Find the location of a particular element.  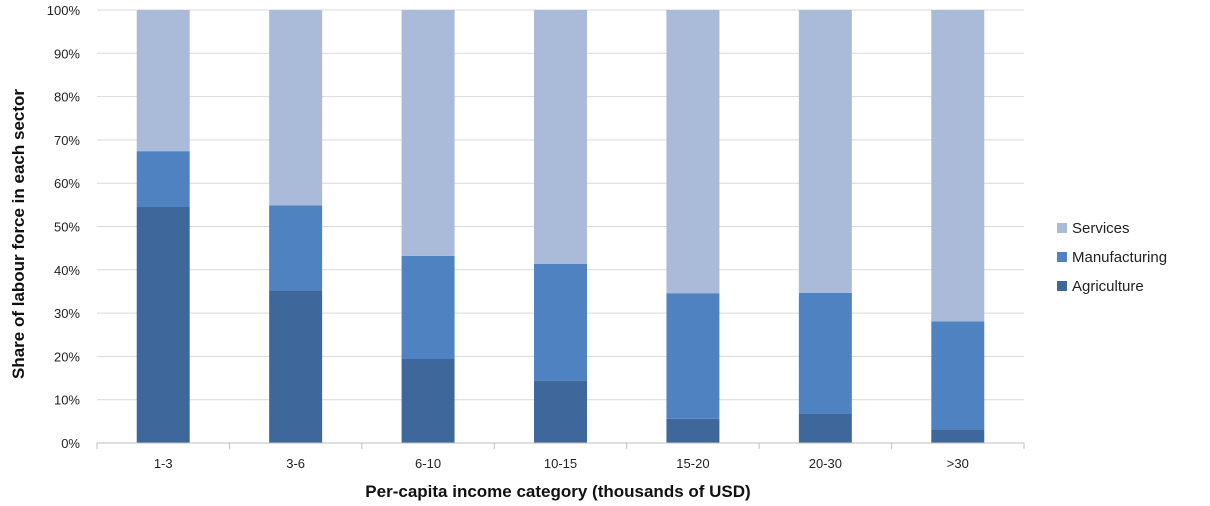

bar-agriculture--30 is located at coordinates (958, 436).